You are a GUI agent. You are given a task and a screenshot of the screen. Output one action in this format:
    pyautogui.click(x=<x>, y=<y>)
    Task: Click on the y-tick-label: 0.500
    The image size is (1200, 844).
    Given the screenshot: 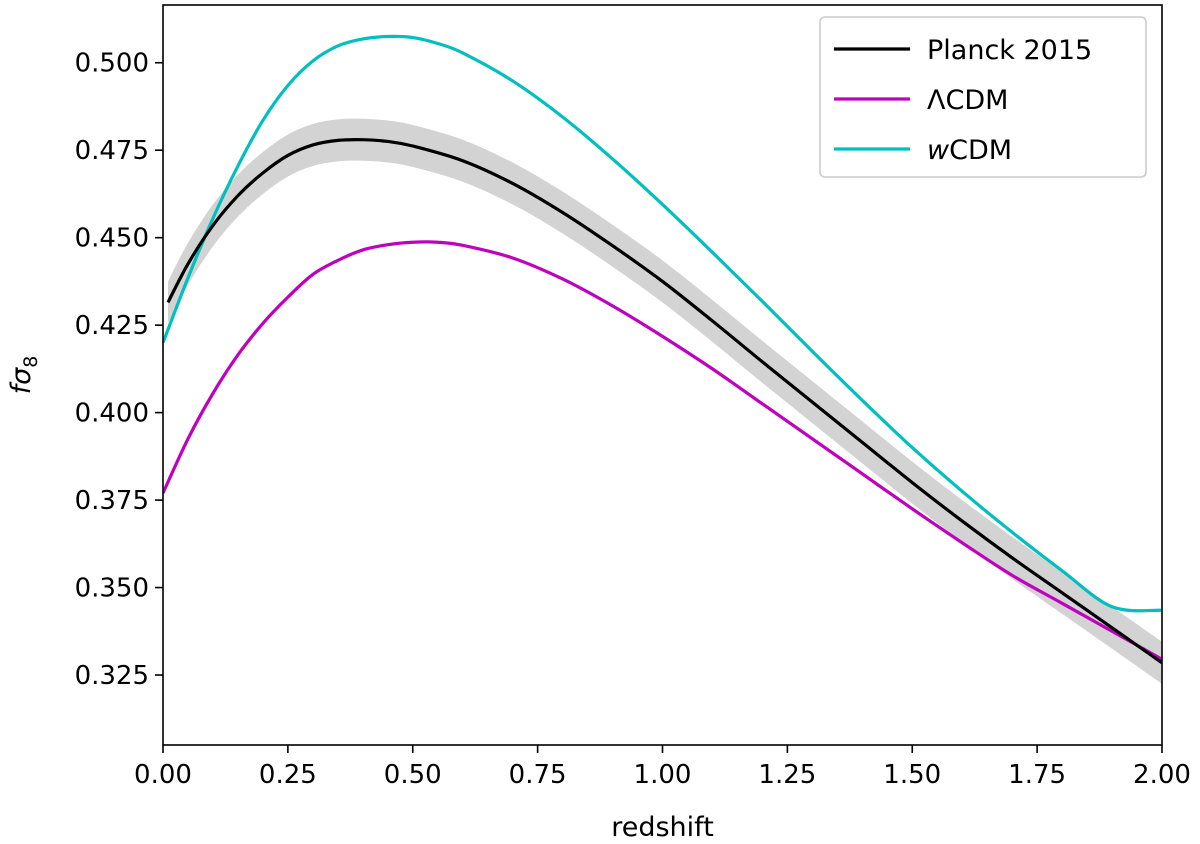 What is the action you would take?
    pyautogui.click(x=112, y=64)
    